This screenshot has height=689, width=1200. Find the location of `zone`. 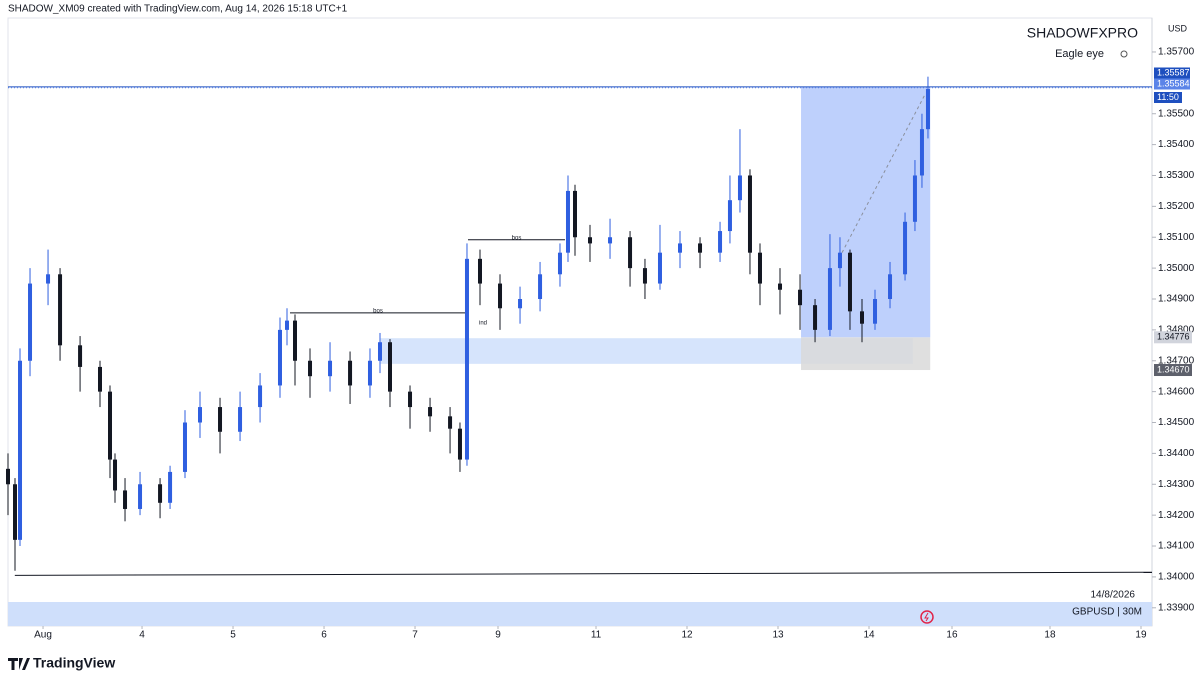

zone is located at coordinates (866, 354).